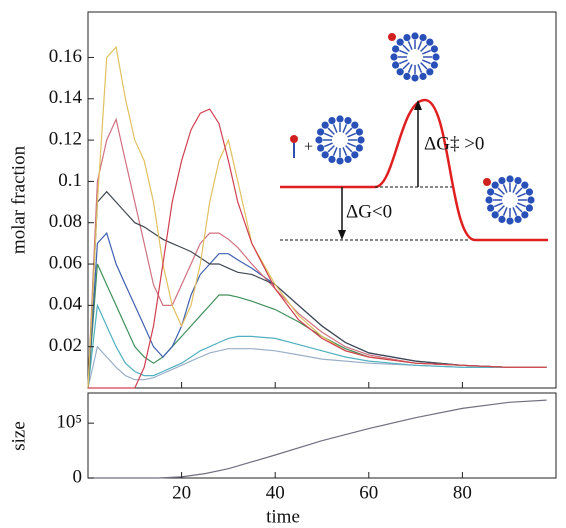  Describe the element at coordinates (462, 492) in the screenshot. I see `x-tick-label: 80` at that location.